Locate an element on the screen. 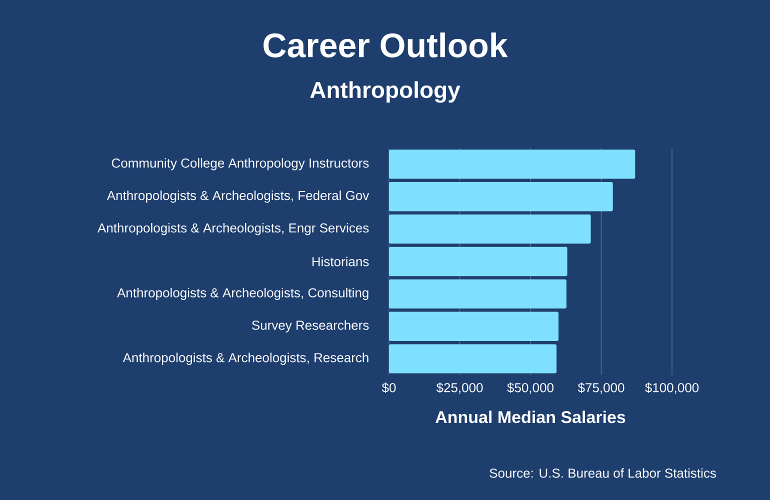 Image resolution: width=770 pixels, height=500 pixels. y-tick-label: Survey Researchers is located at coordinates (310, 326).